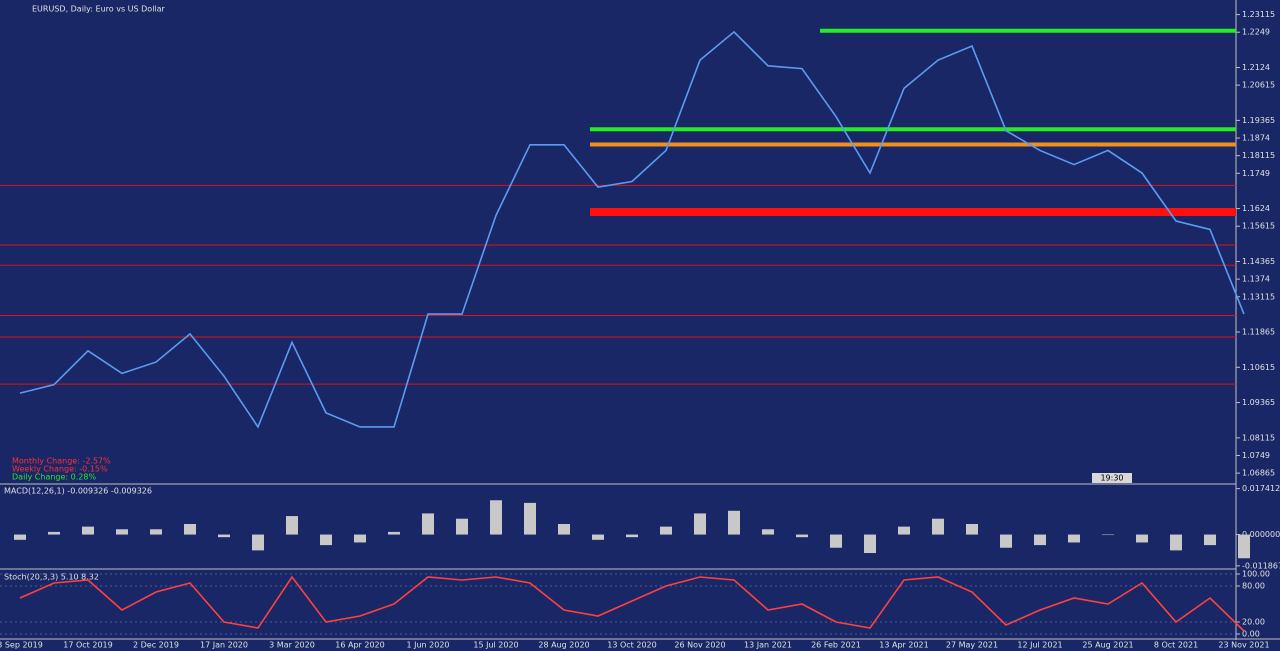 This screenshot has width=1280, height=651. I want to click on y-tick-label: 1.08115, so click(1258, 437).